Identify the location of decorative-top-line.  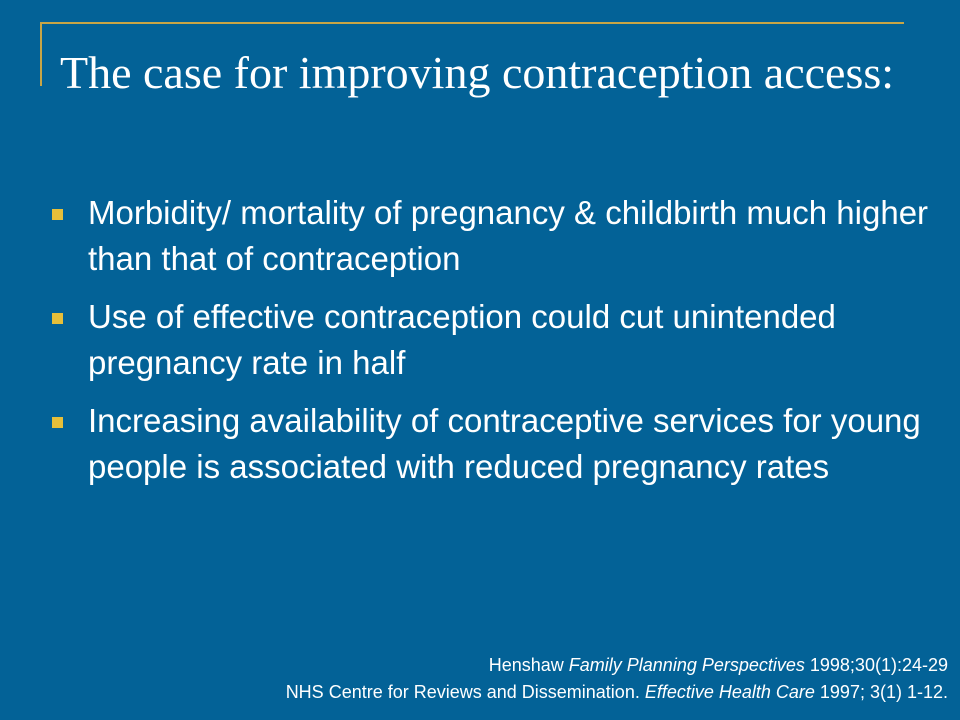
(472, 23).